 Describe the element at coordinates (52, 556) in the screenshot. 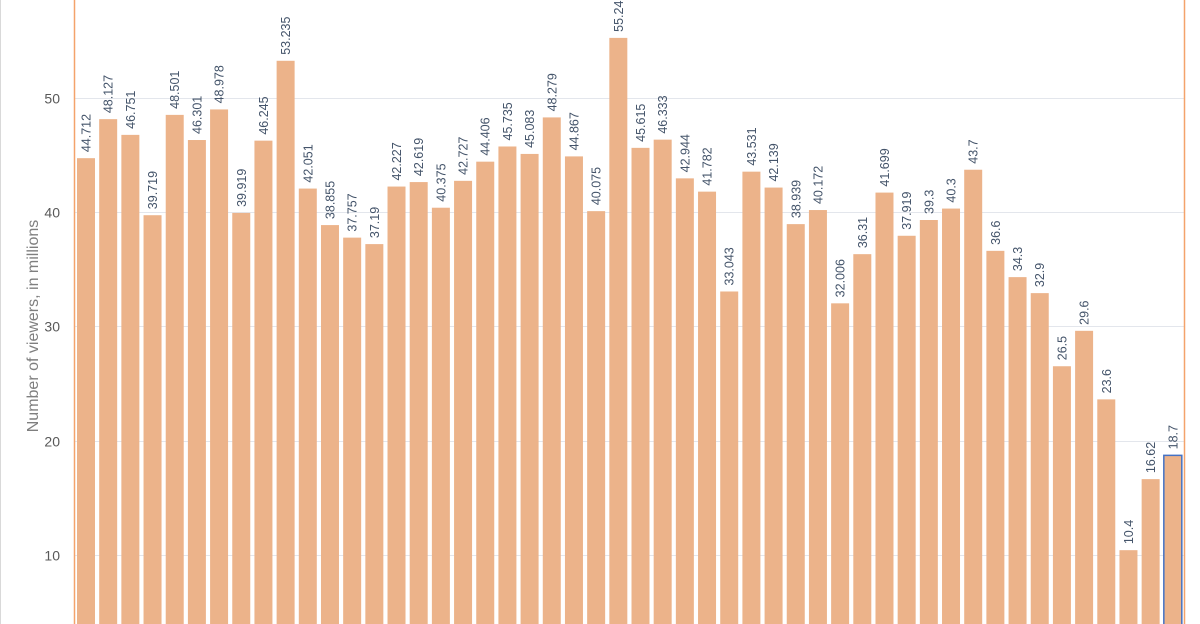

I see `y-tick-label: 10` at that location.